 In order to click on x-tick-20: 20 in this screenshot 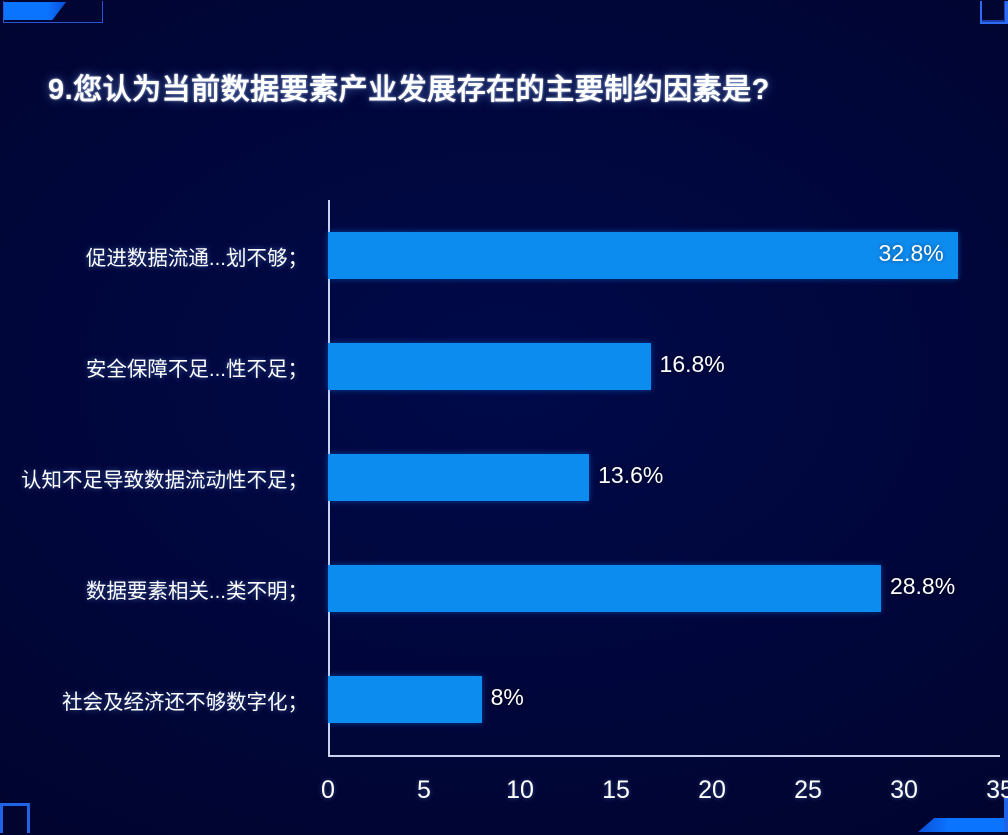, I will do `click(712, 790)`.